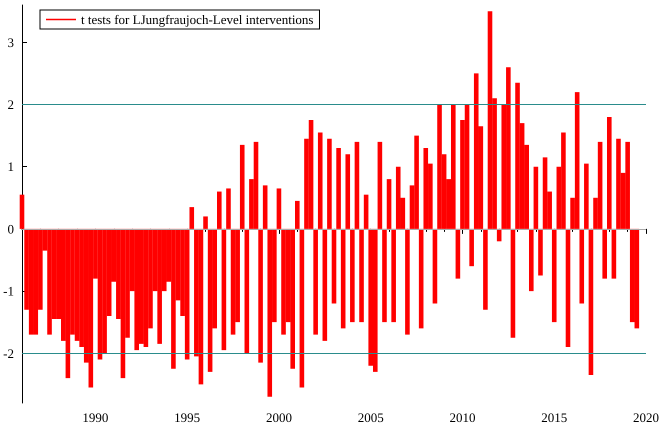  What do you see at coordinates (11, 166) in the screenshot?
I see `y-tick-label: 1` at bounding box center [11, 166].